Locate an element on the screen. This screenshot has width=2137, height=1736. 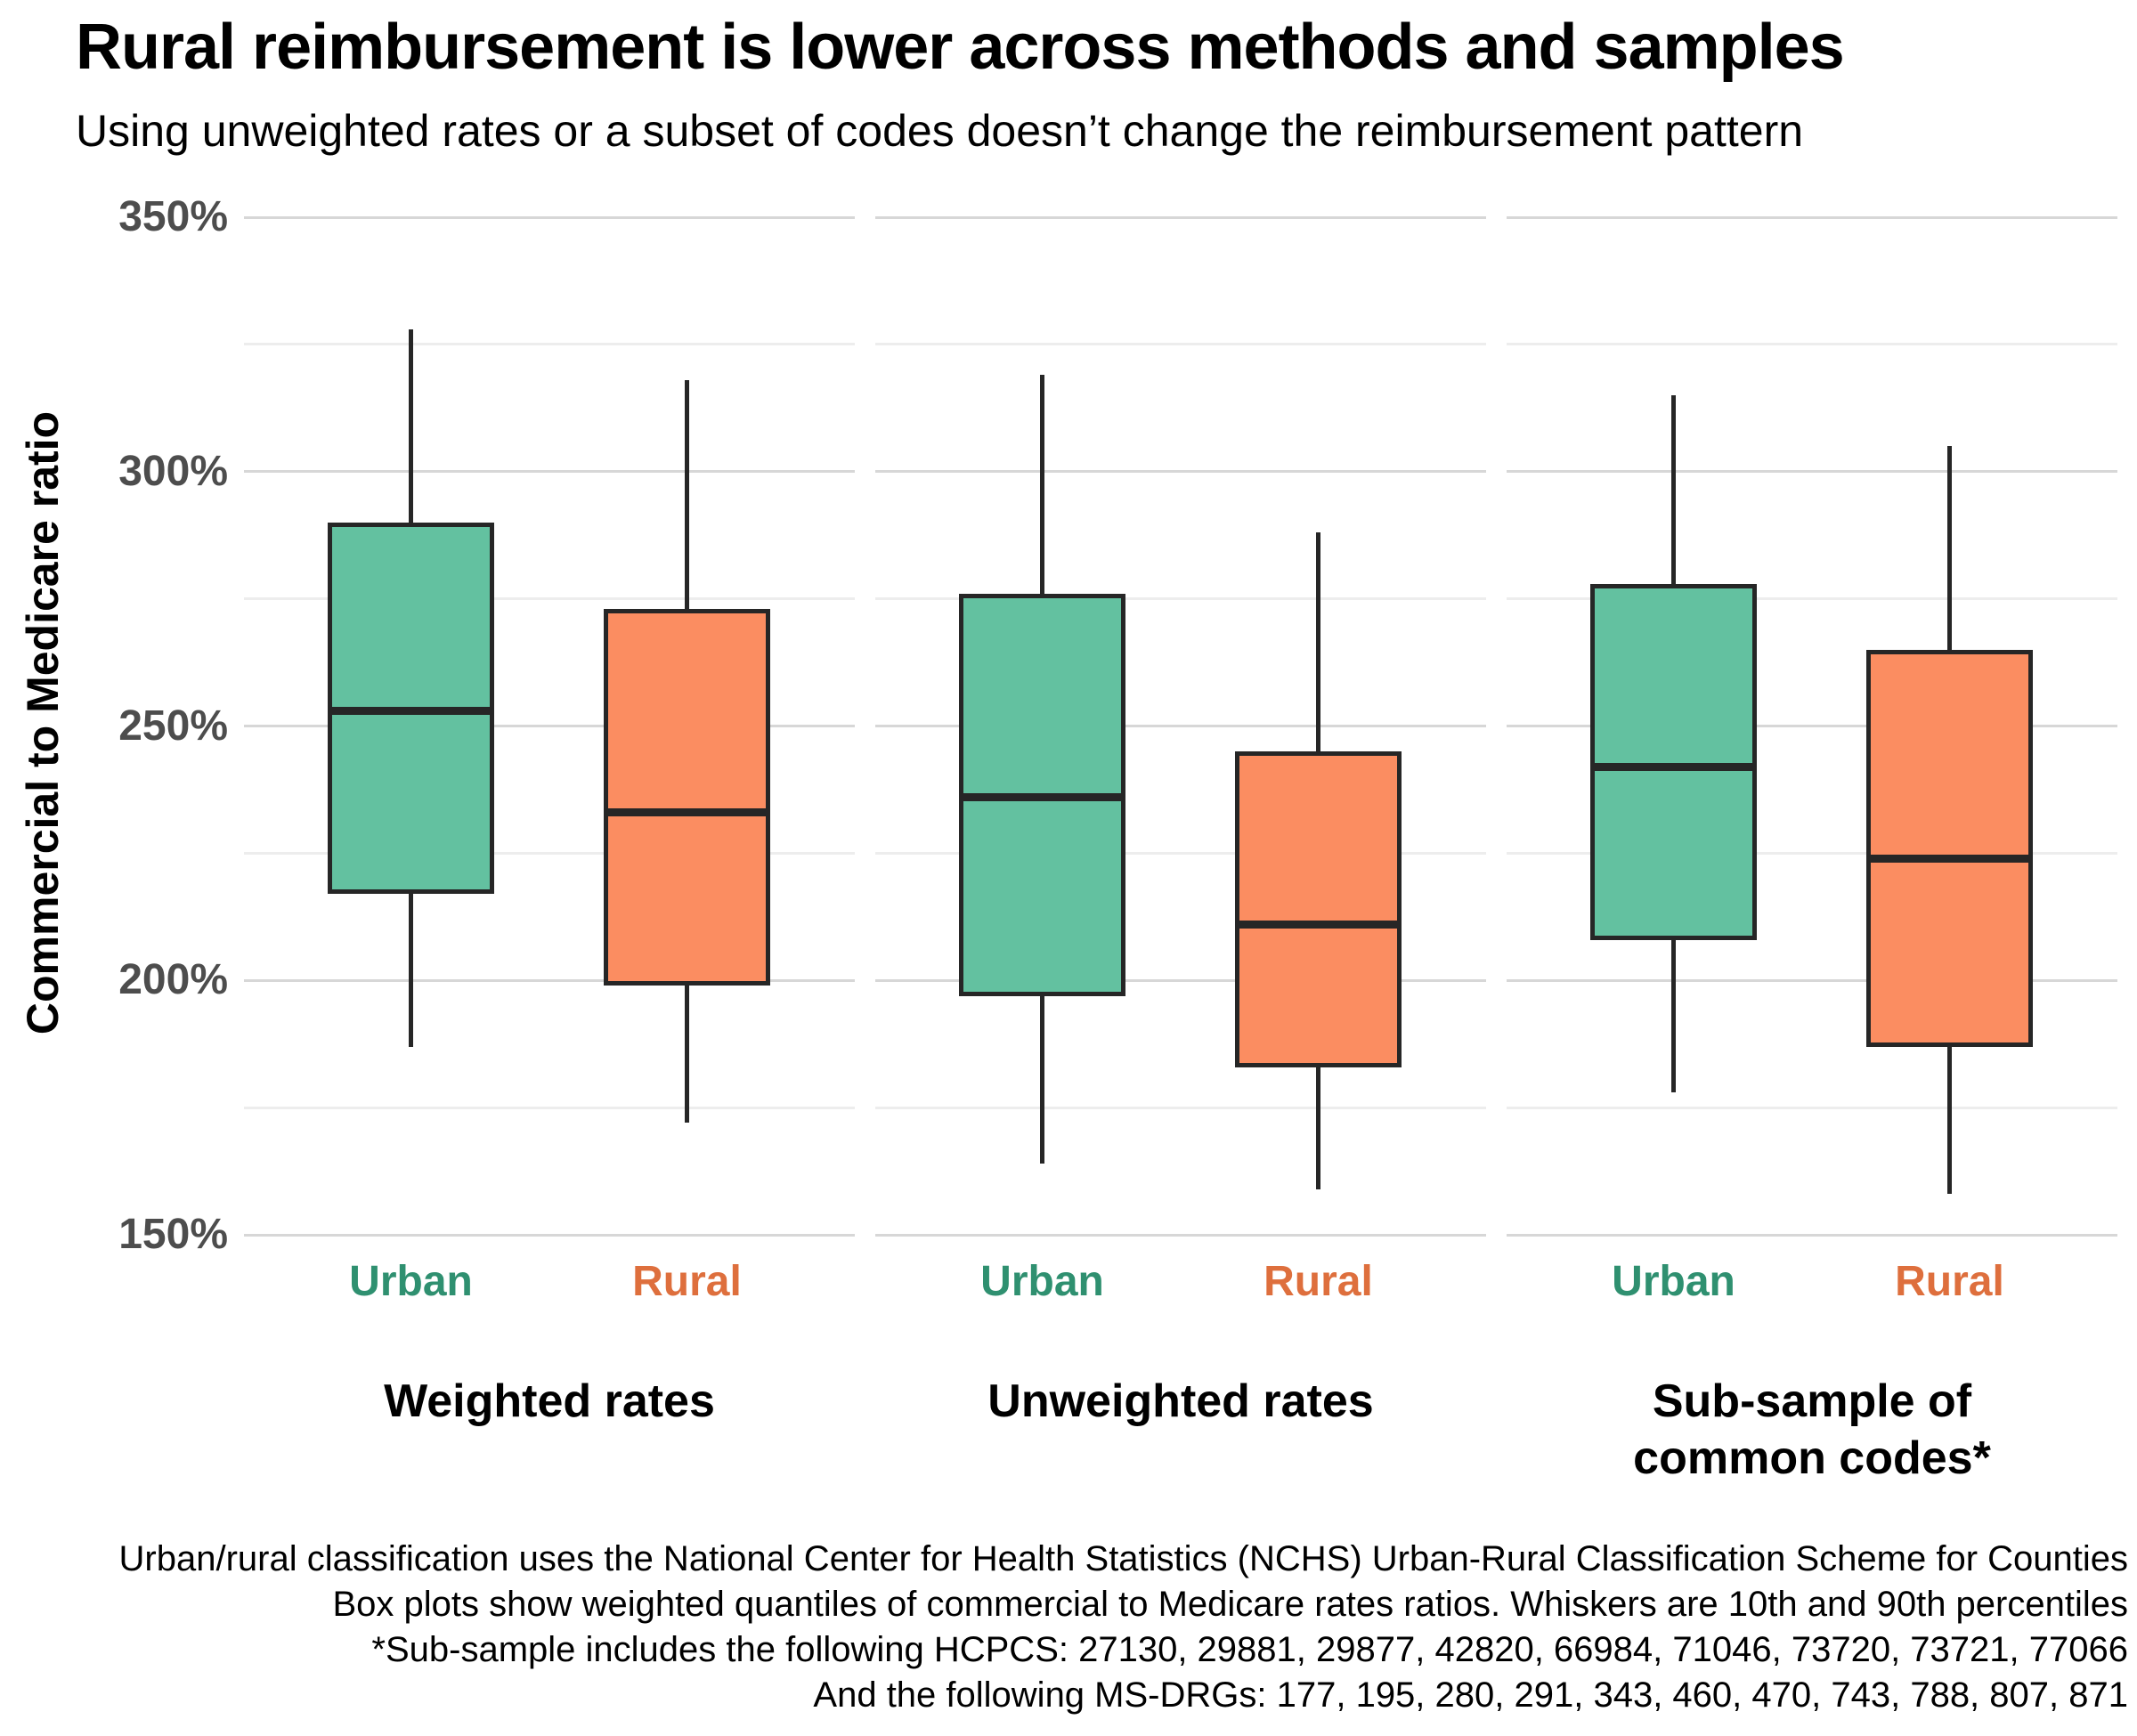
category-label-unweighted-rural: Rural is located at coordinates (1318, 1281).